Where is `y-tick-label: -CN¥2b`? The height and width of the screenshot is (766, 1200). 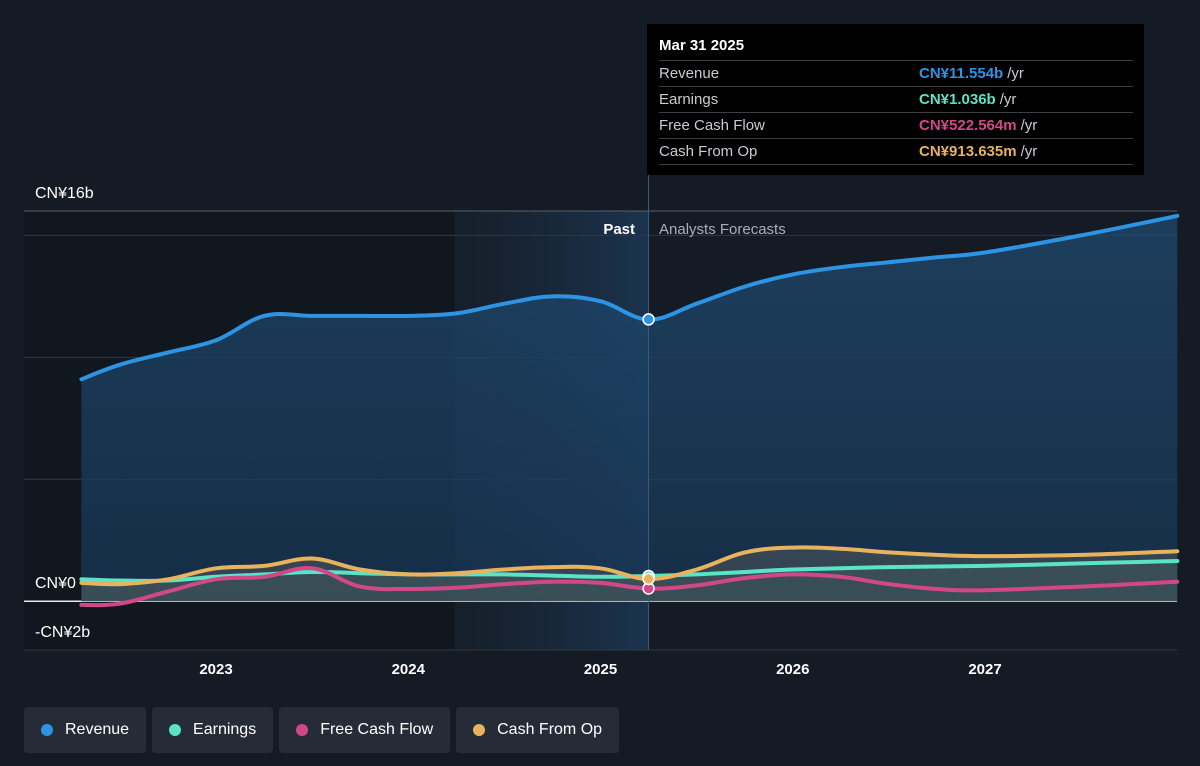
y-tick-label: -CN¥2b is located at coordinates (62, 632).